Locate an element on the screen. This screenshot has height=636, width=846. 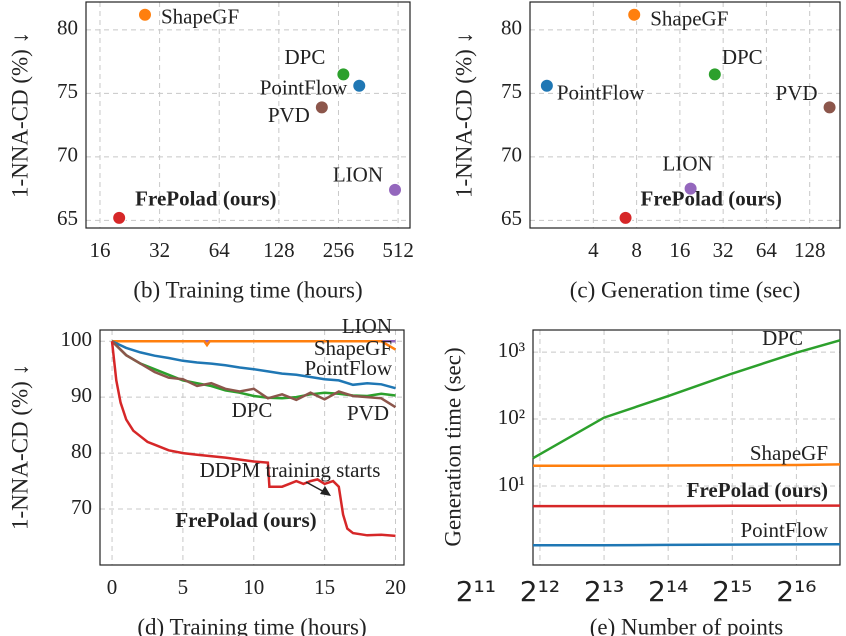
y-tick-label: 90 is located at coordinates (81, 395).